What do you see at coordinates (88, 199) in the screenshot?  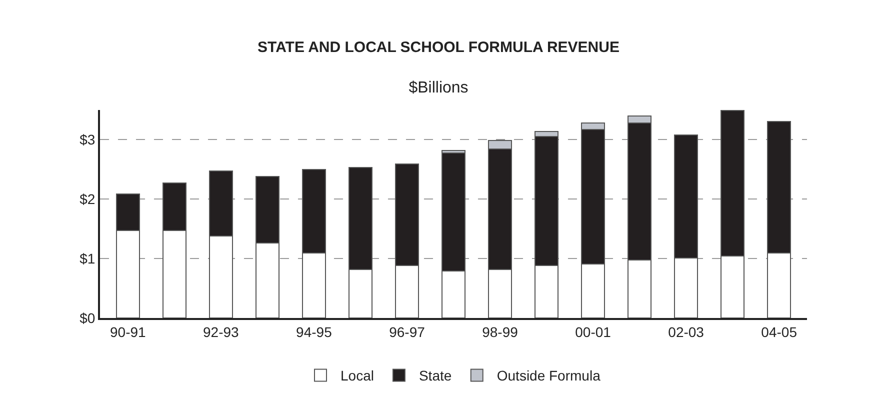 I see `y-tick-label: $2` at bounding box center [88, 199].